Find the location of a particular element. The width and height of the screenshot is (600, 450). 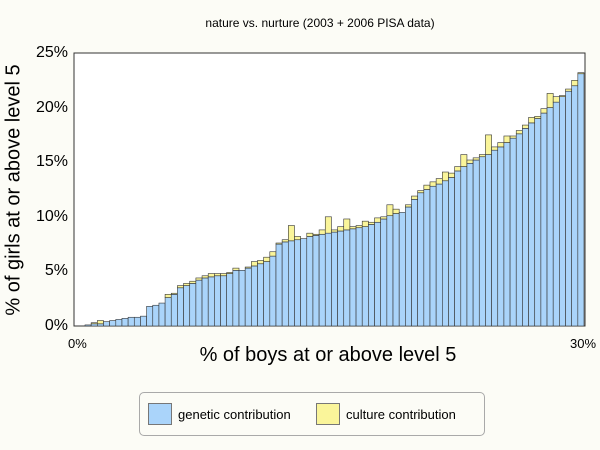

legend-item-culture: culture contribution is located at coordinates (386, 414).